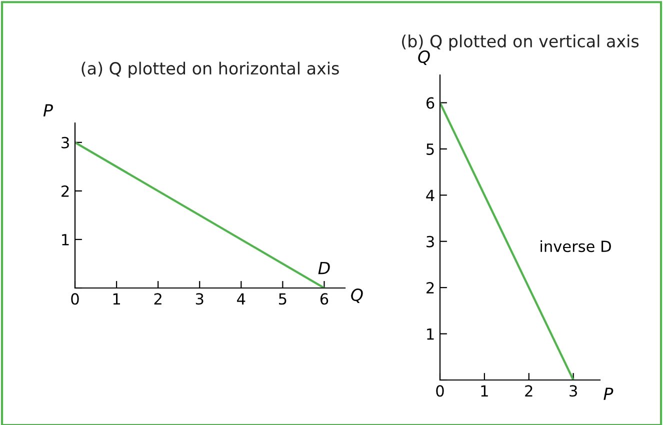  I want to click on y-axis-title: P, so click(48, 110).